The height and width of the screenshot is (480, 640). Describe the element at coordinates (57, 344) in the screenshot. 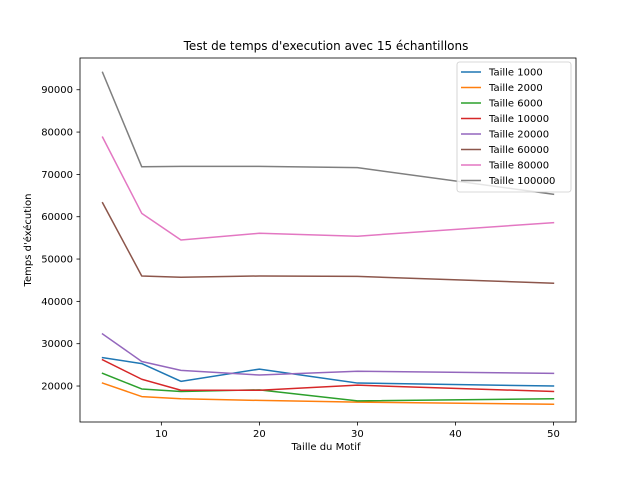

I see `y-tick-label: 30000` at that location.